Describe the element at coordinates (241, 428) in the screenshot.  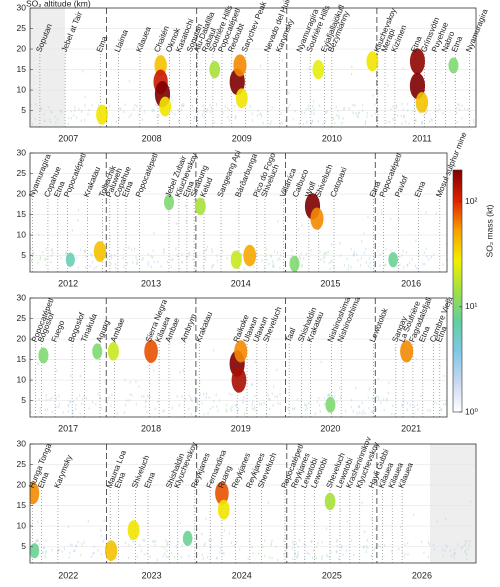
I see `year-label: 2019` at that location.